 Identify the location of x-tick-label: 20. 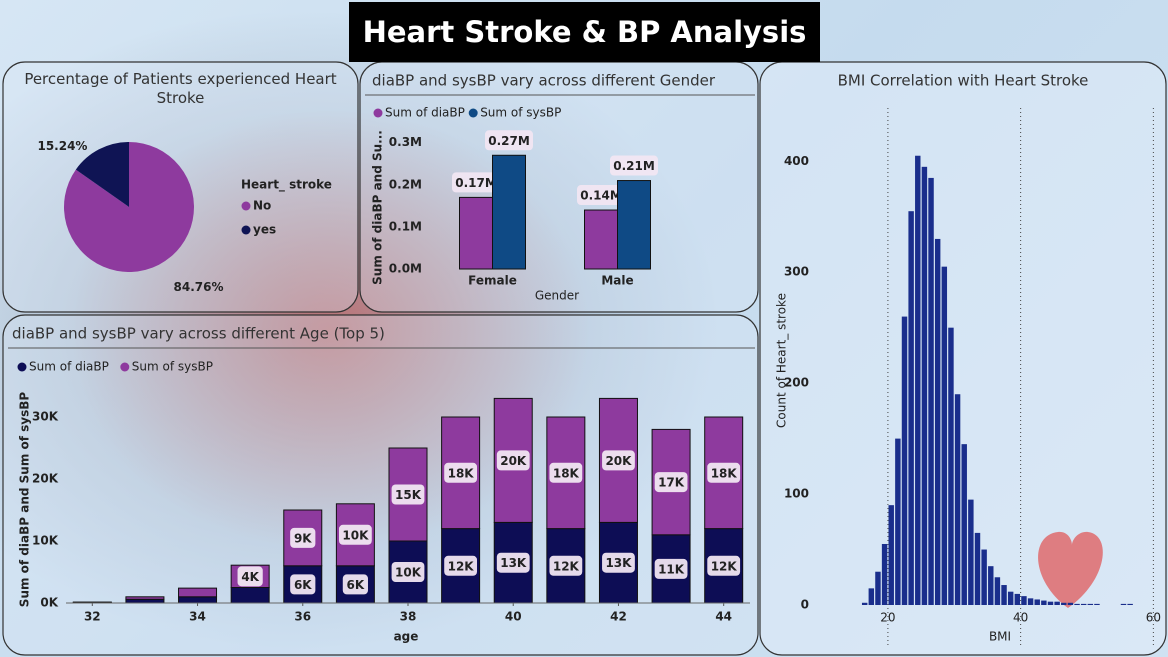
(887, 618).